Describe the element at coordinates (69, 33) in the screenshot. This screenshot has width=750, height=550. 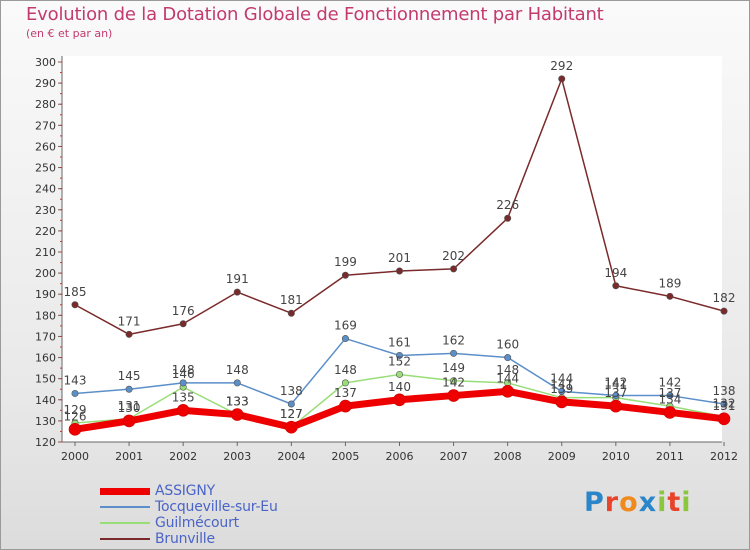
I see `chart-subtitle: (en € et par an)` at that location.